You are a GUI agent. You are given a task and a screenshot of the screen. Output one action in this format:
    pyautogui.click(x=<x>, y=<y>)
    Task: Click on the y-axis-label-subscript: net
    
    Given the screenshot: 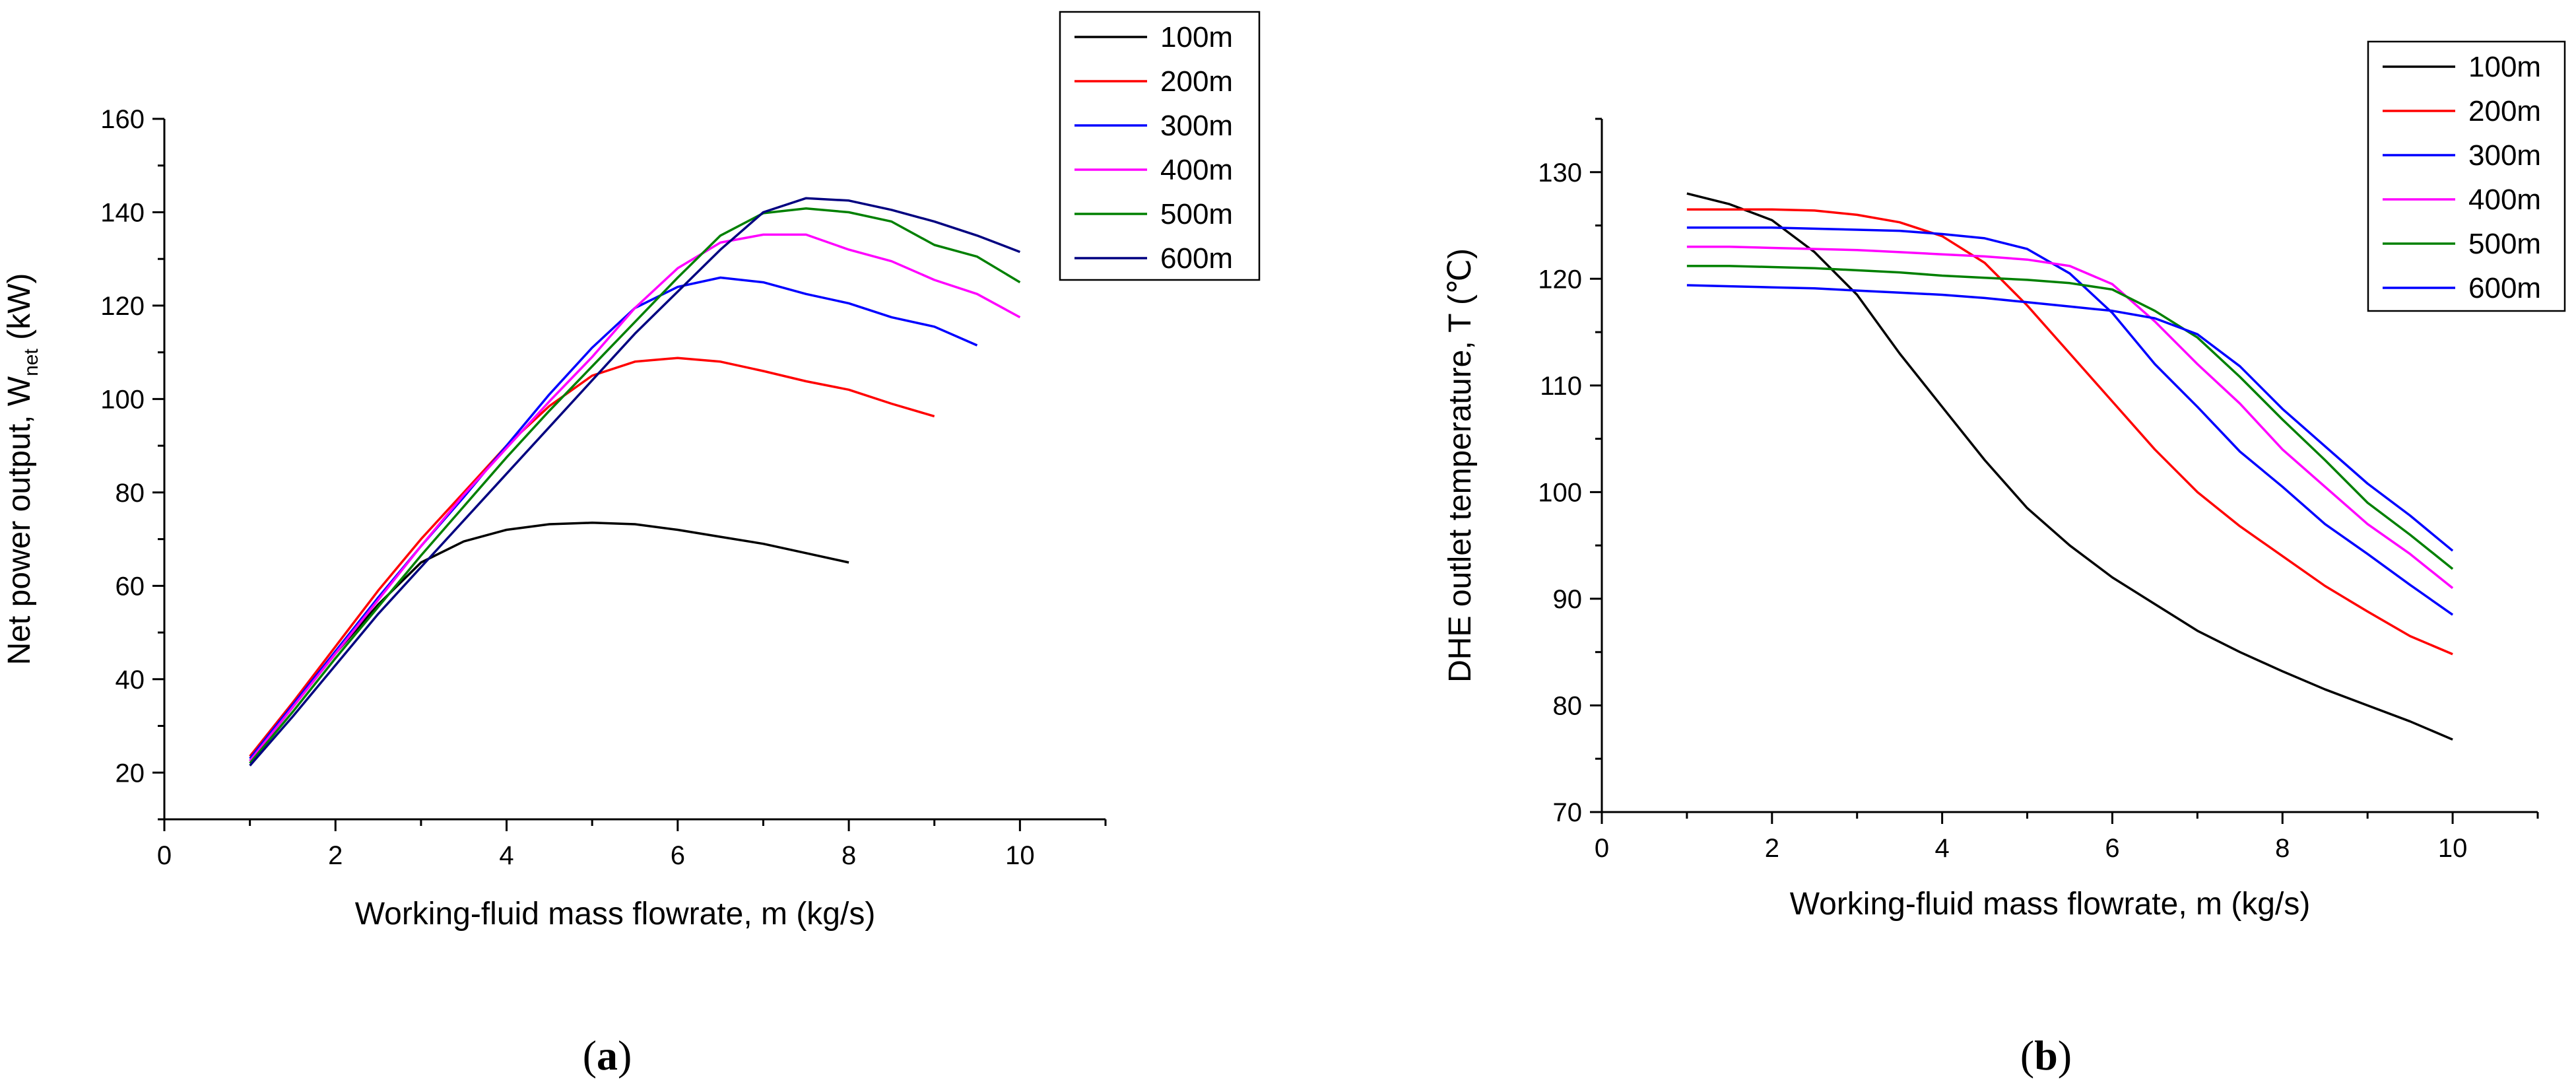 What is the action you would take?
    pyautogui.click(x=31, y=362)
    